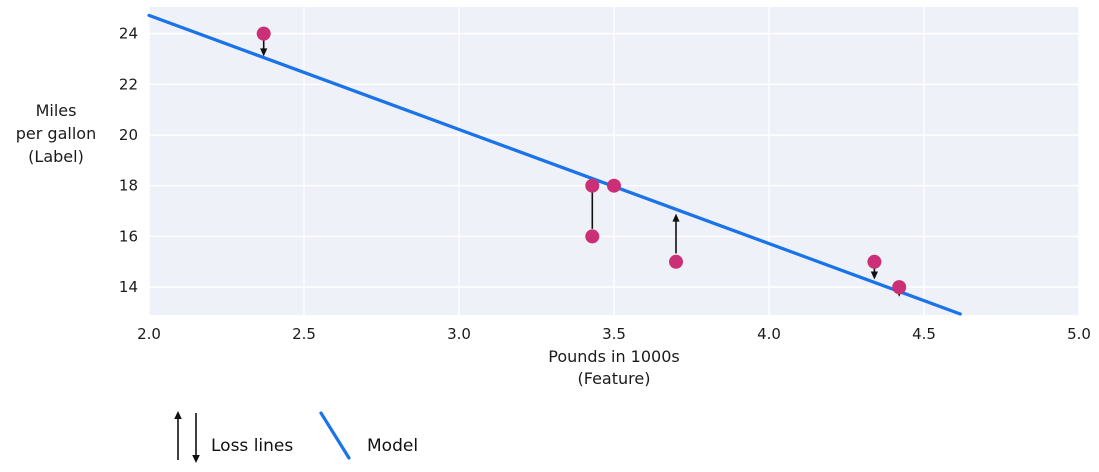 This screenshot has height=472, width=1099. I want to click on legend-model-label: Model, so click(393, 446).